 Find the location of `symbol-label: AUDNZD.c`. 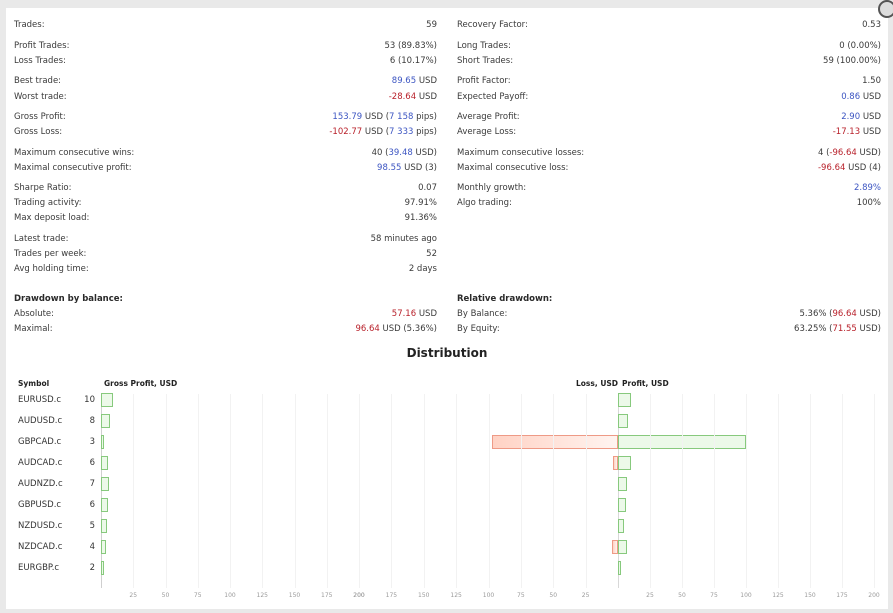

symbol-label: AUDNZD.c is located at coordinates (40, 484).